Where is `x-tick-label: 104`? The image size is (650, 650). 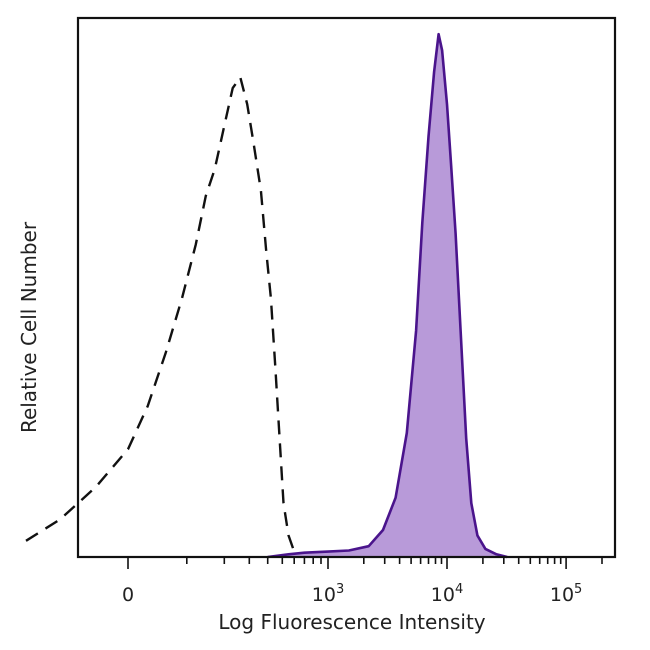 x-tick-label: 104 is located at coordinates (447, 594).